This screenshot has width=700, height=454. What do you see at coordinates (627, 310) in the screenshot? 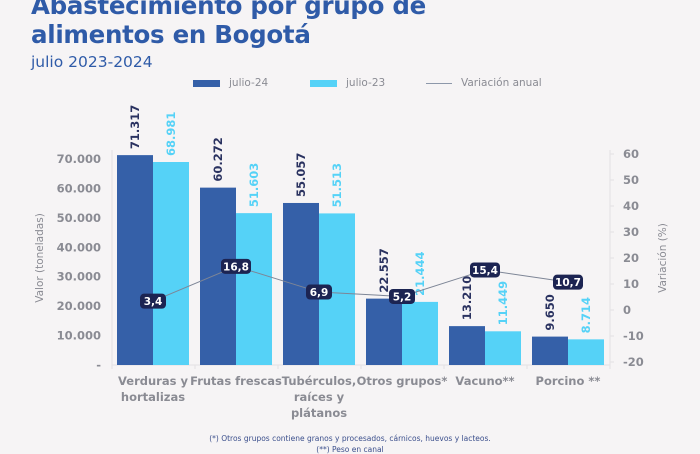
I see `y2-tick-label: 0` at bounding box center [627, 310].